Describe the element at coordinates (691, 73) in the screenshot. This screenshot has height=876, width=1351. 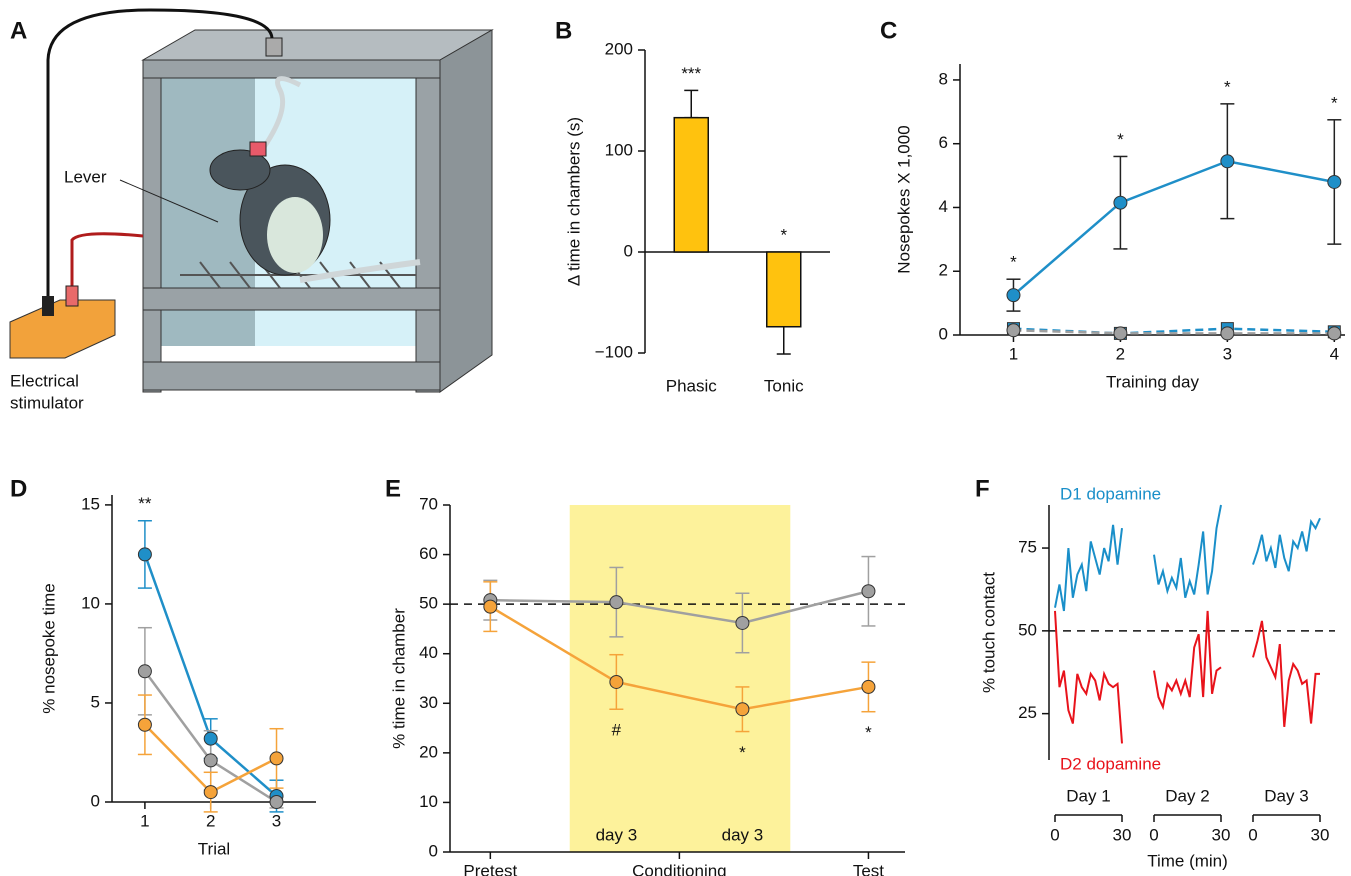
I see `annotation: ***` at that location.